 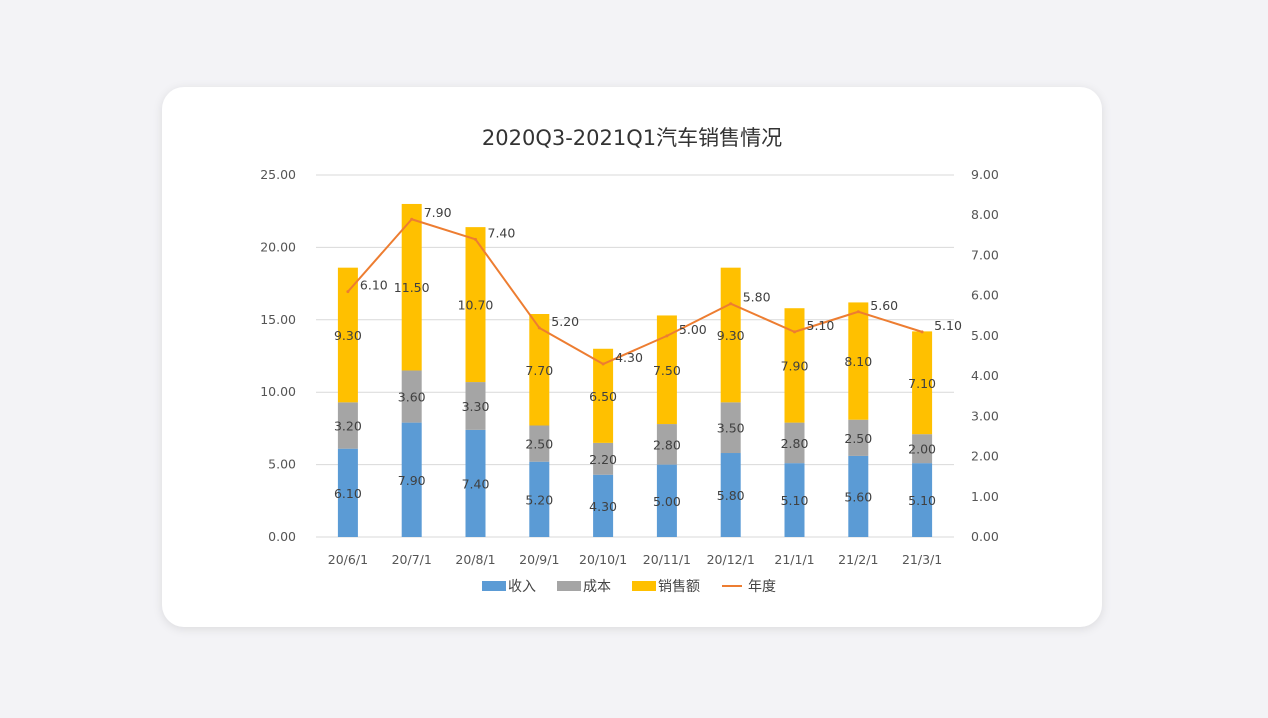 I want to click on data-label: 5.20, so click(x=539, y=499).